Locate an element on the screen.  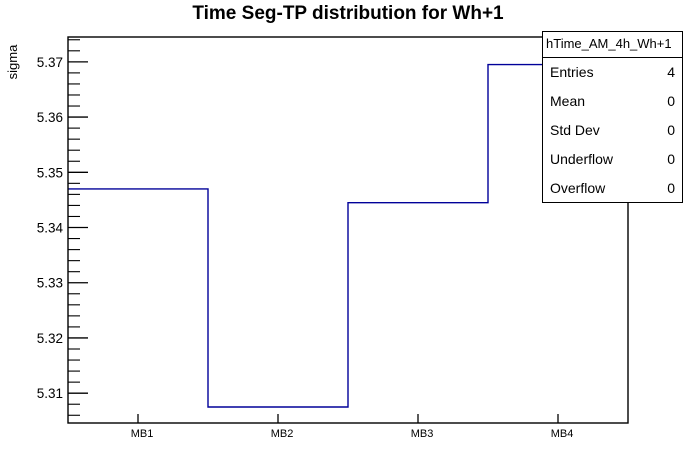
stats-row-label: Mean is located at coordinates (568, 101).